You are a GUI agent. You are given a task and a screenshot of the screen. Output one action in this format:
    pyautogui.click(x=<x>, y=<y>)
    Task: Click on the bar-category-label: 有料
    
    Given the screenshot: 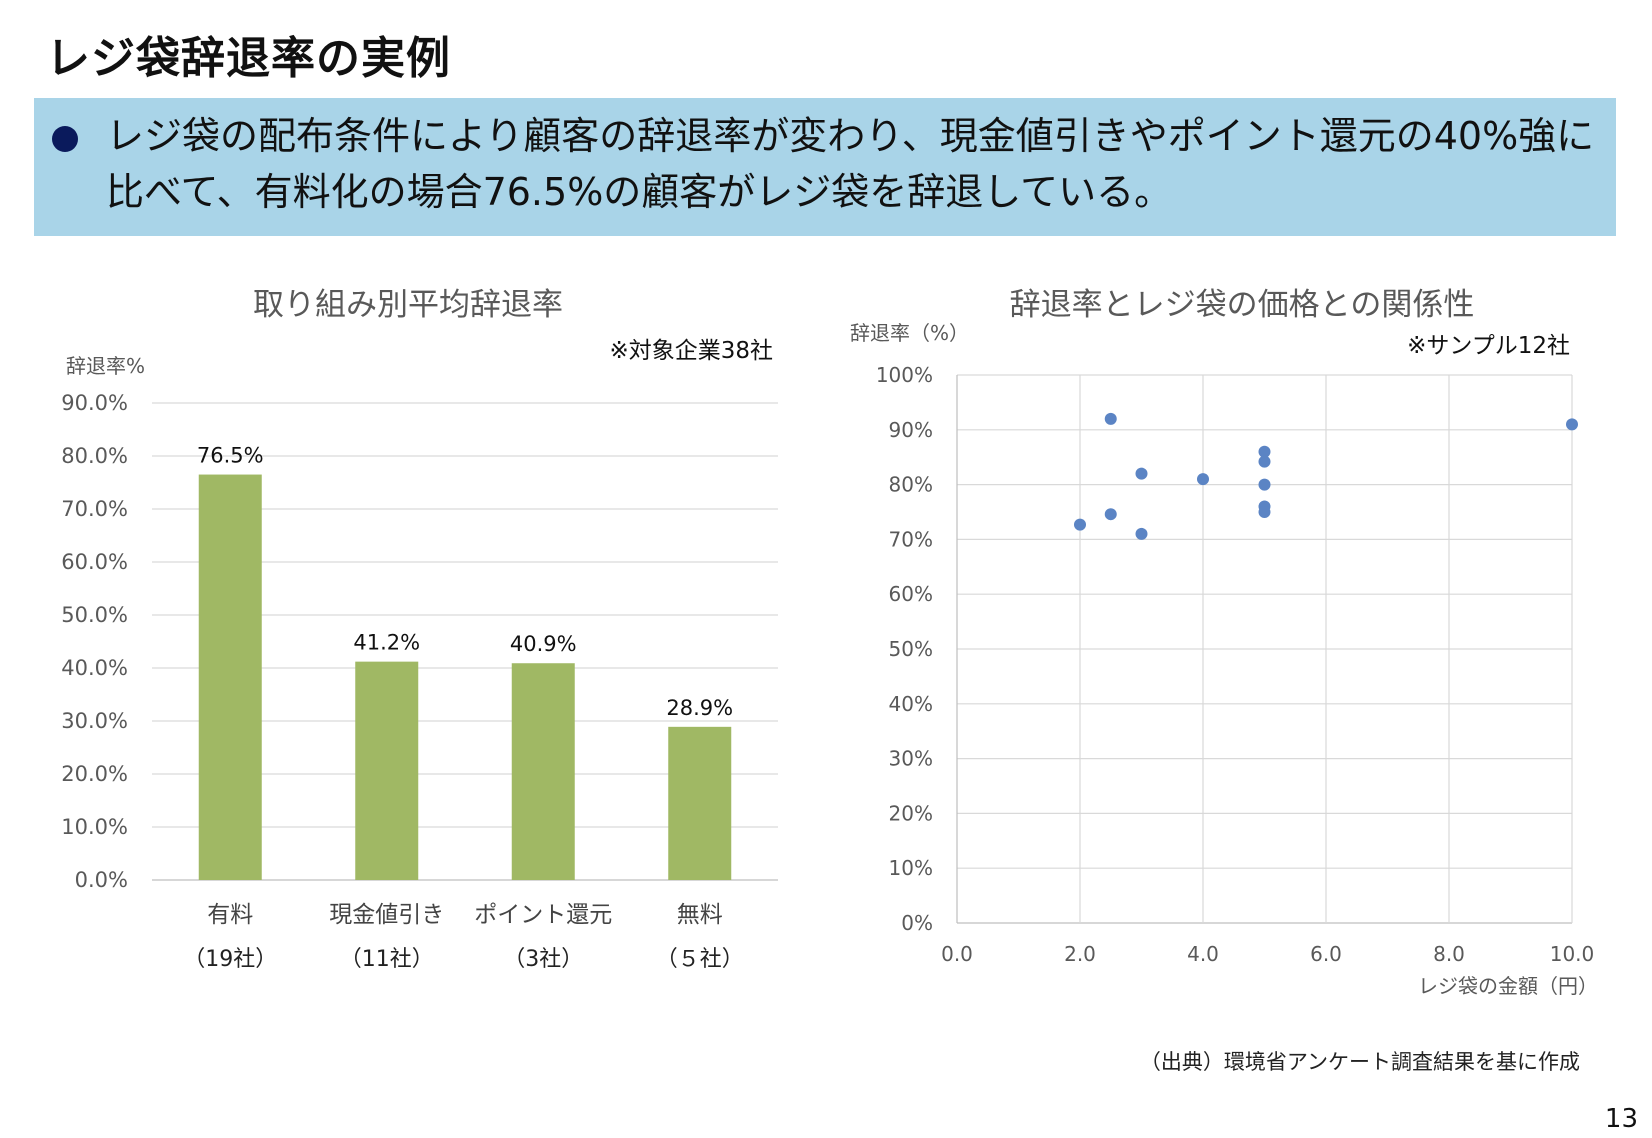 What is the action you would take?
    pyautogui.click(x=230, y=915)
    